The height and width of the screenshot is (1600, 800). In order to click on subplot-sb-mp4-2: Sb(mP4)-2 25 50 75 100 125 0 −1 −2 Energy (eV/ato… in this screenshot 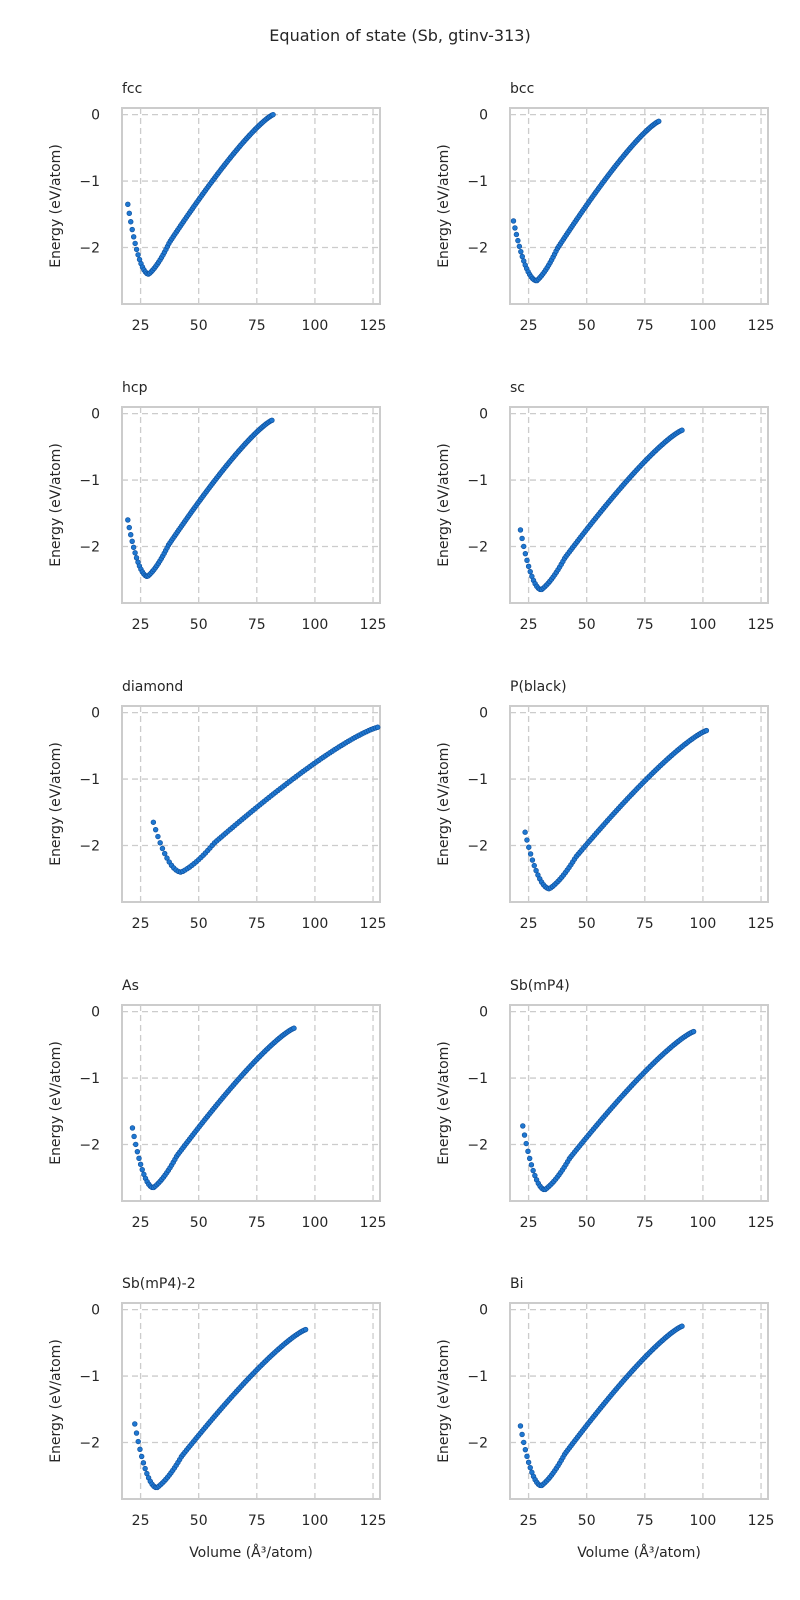, I will do `click(217, 1418)`.